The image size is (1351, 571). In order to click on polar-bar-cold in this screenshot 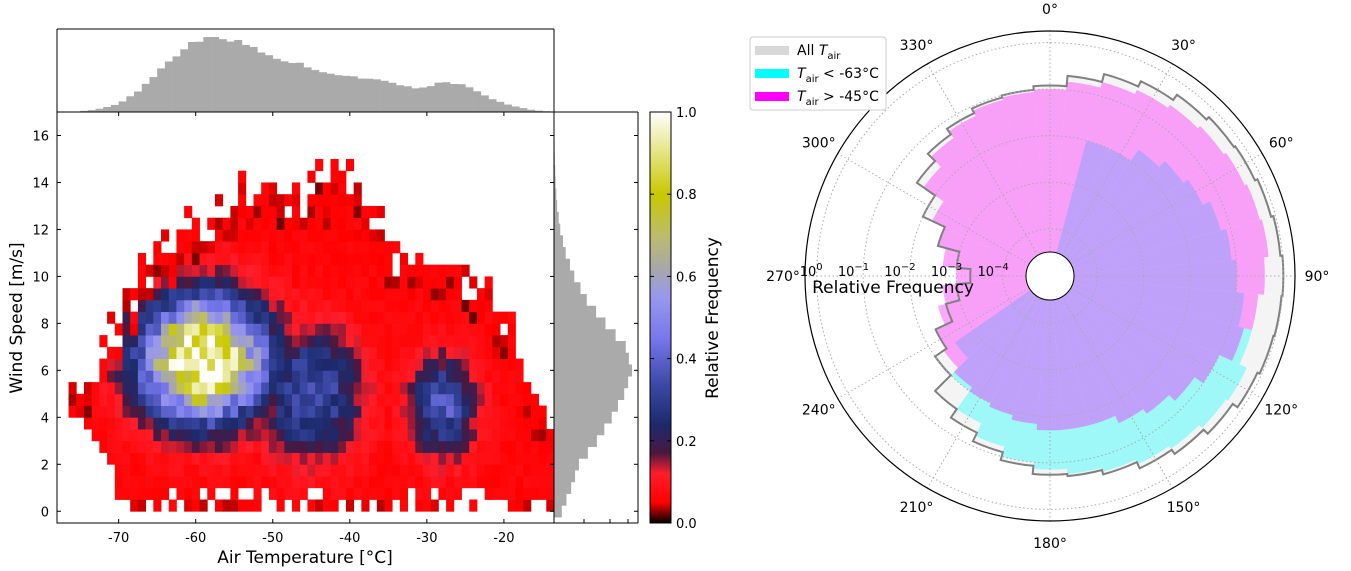, I will do `click(1024, 381)`.